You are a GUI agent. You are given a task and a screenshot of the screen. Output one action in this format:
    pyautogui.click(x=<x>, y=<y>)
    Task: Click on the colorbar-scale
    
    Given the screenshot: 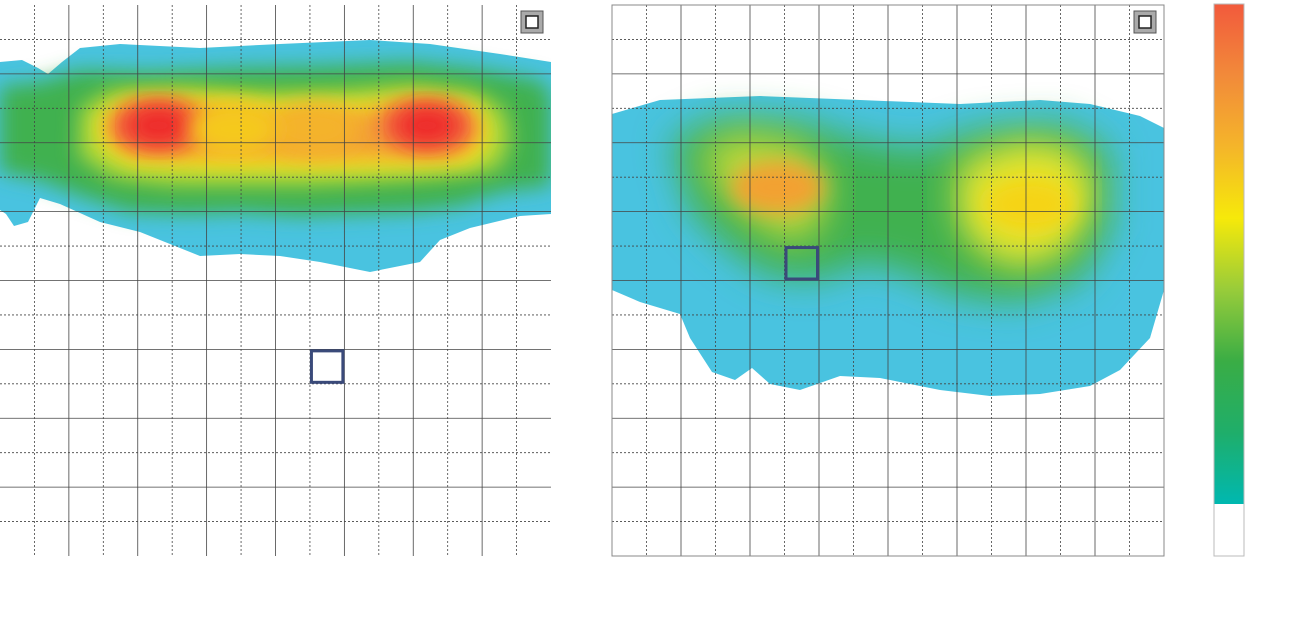 What is the action you would take?
    pyautogui.click(x=1229, y=254)
    